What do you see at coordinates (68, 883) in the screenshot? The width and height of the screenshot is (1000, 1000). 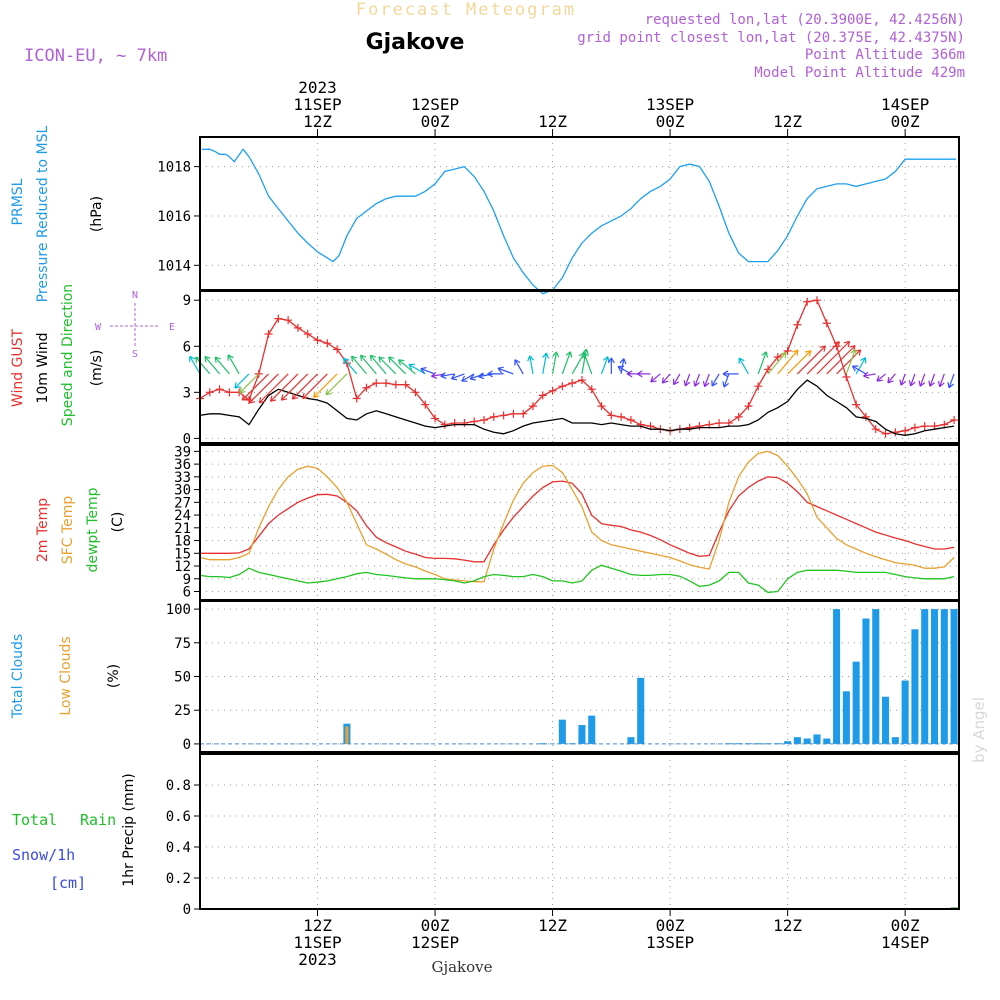 I see `precip-snow-unit-label: [cm]` at bounding box center [68, 883].